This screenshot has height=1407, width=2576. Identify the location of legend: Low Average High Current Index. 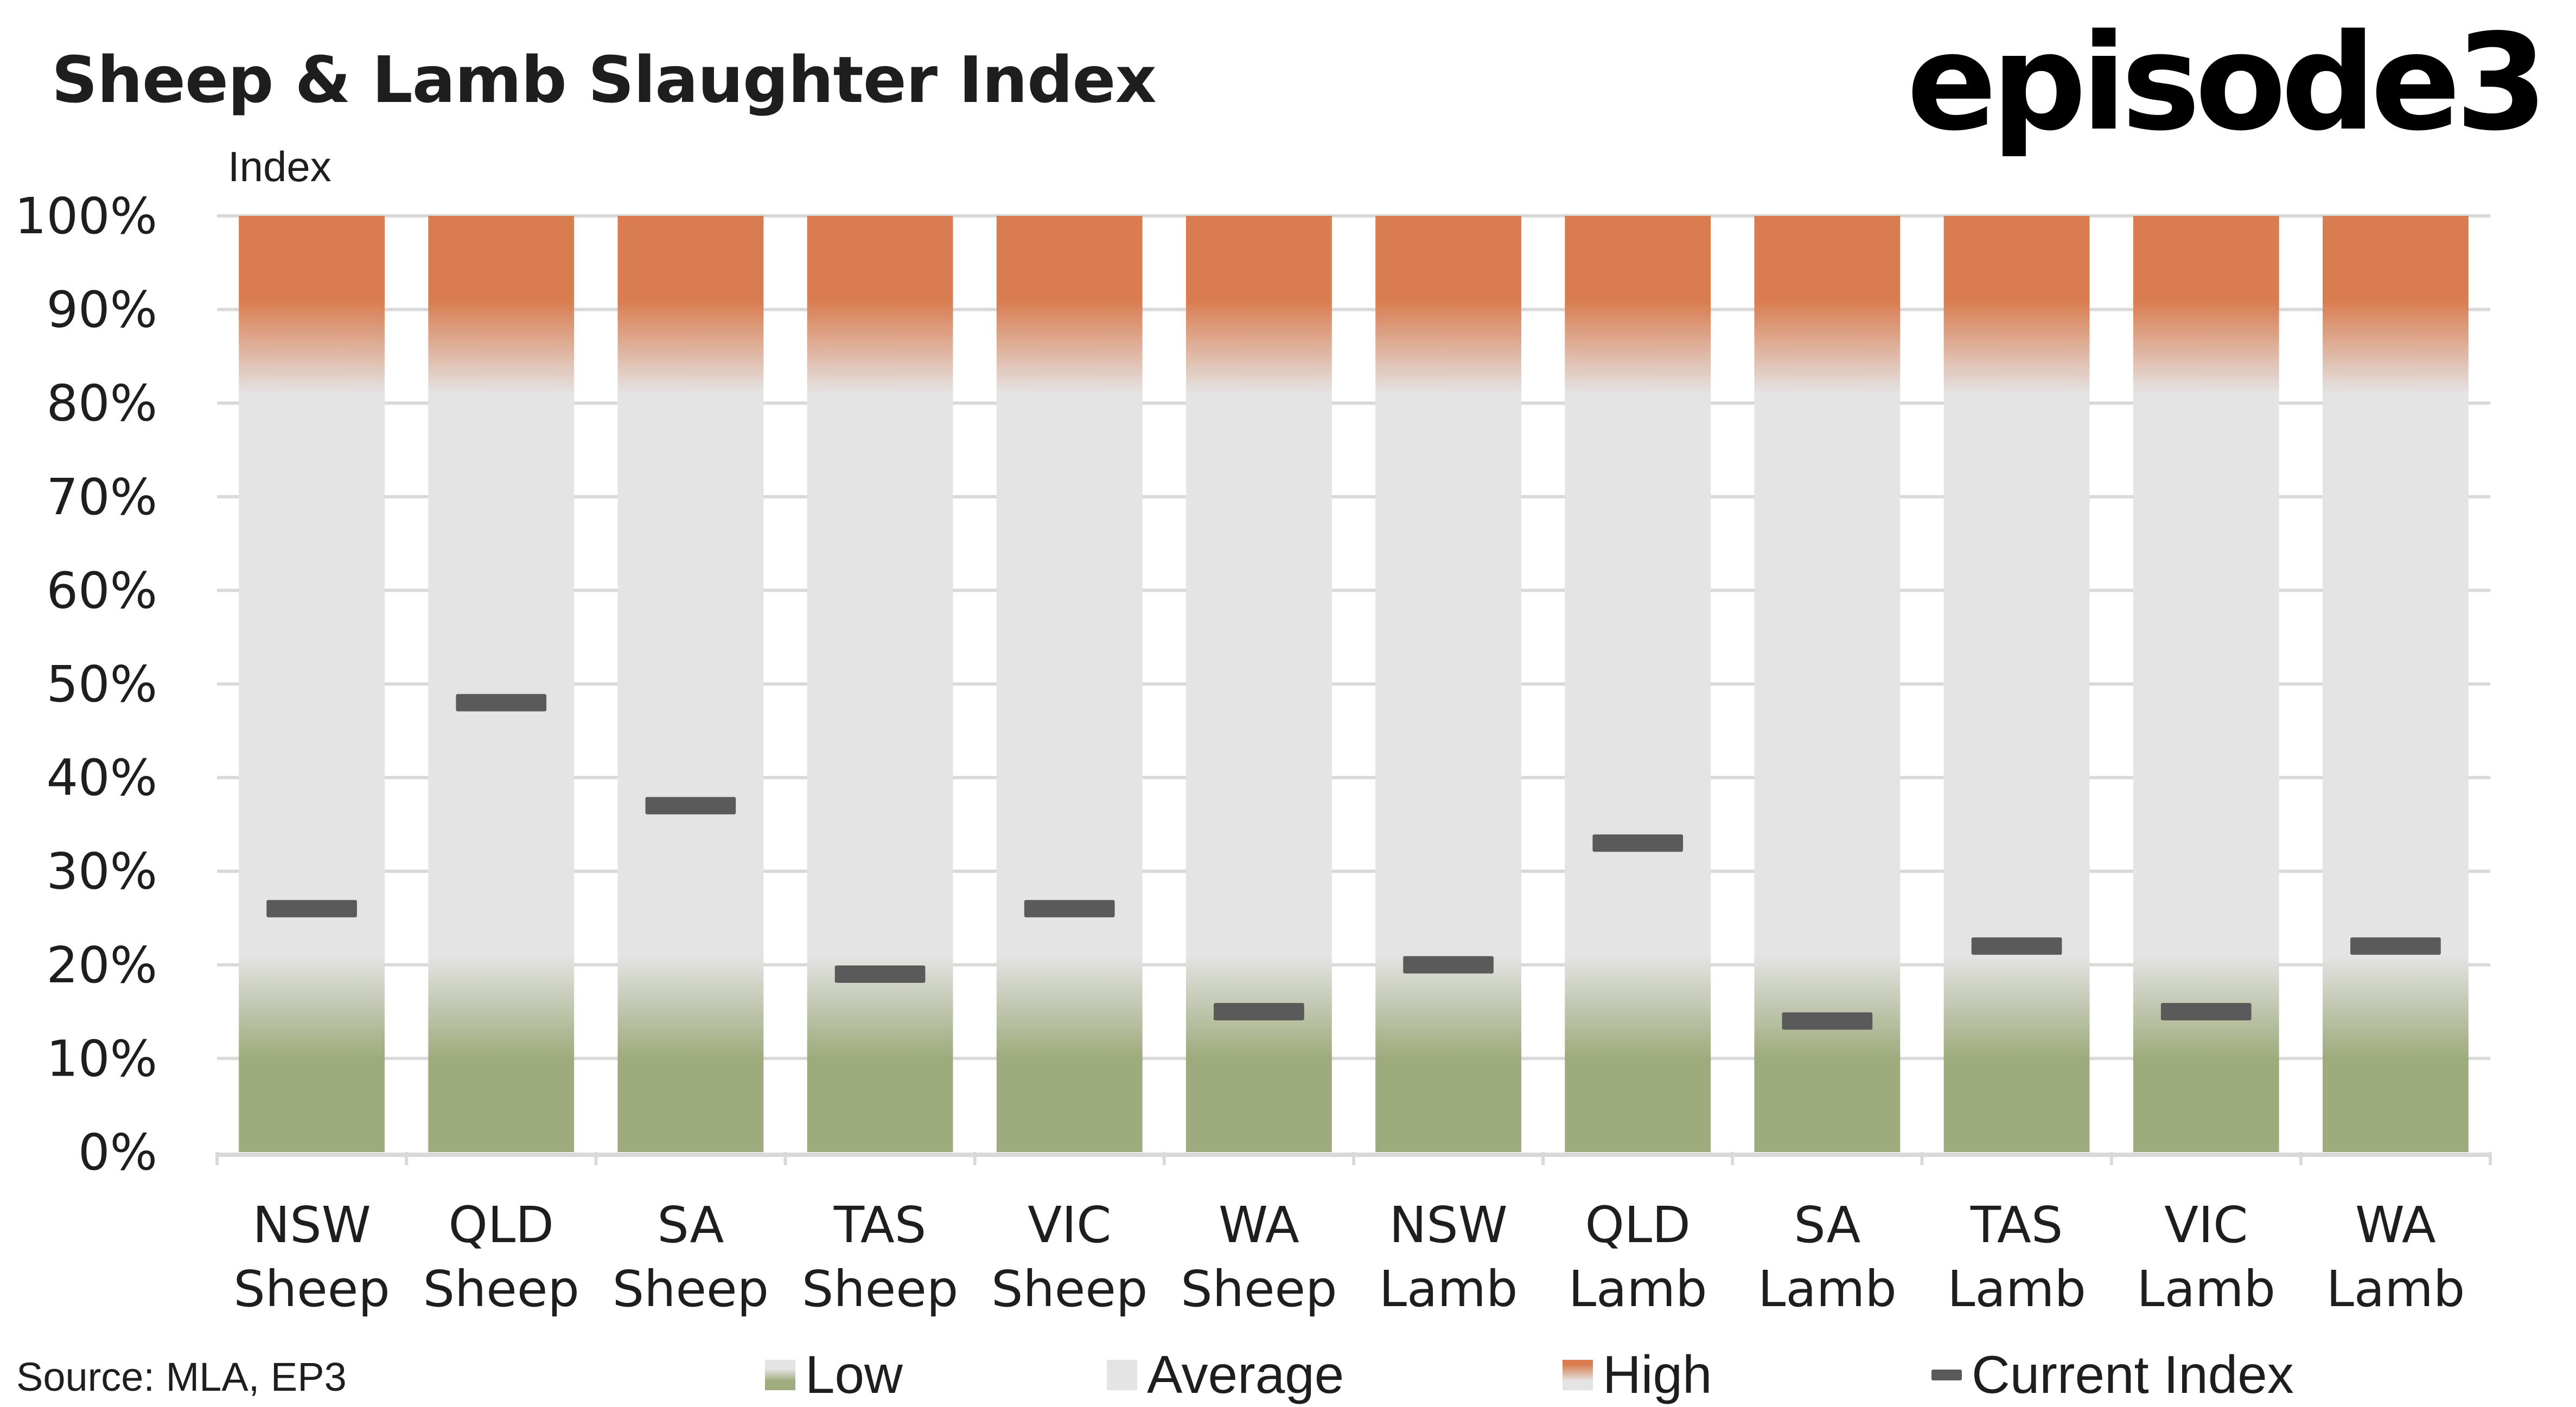
(1288, 1374).